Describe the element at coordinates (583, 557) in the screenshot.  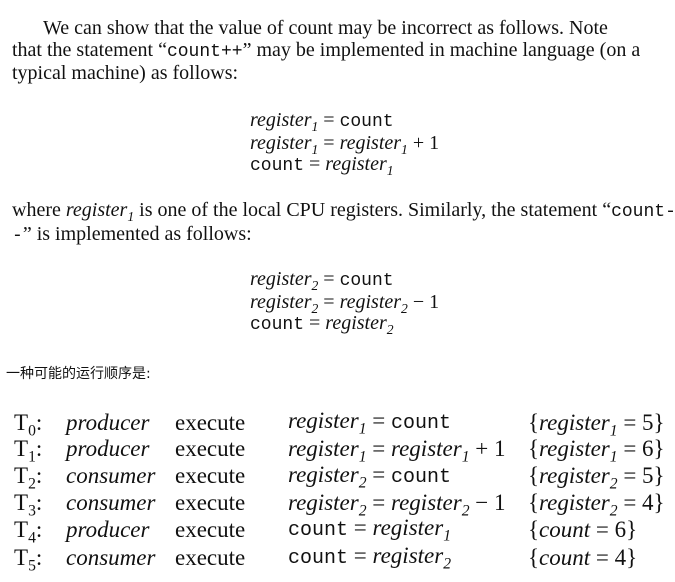
I see `trace-state: {count = 4}` at that location.